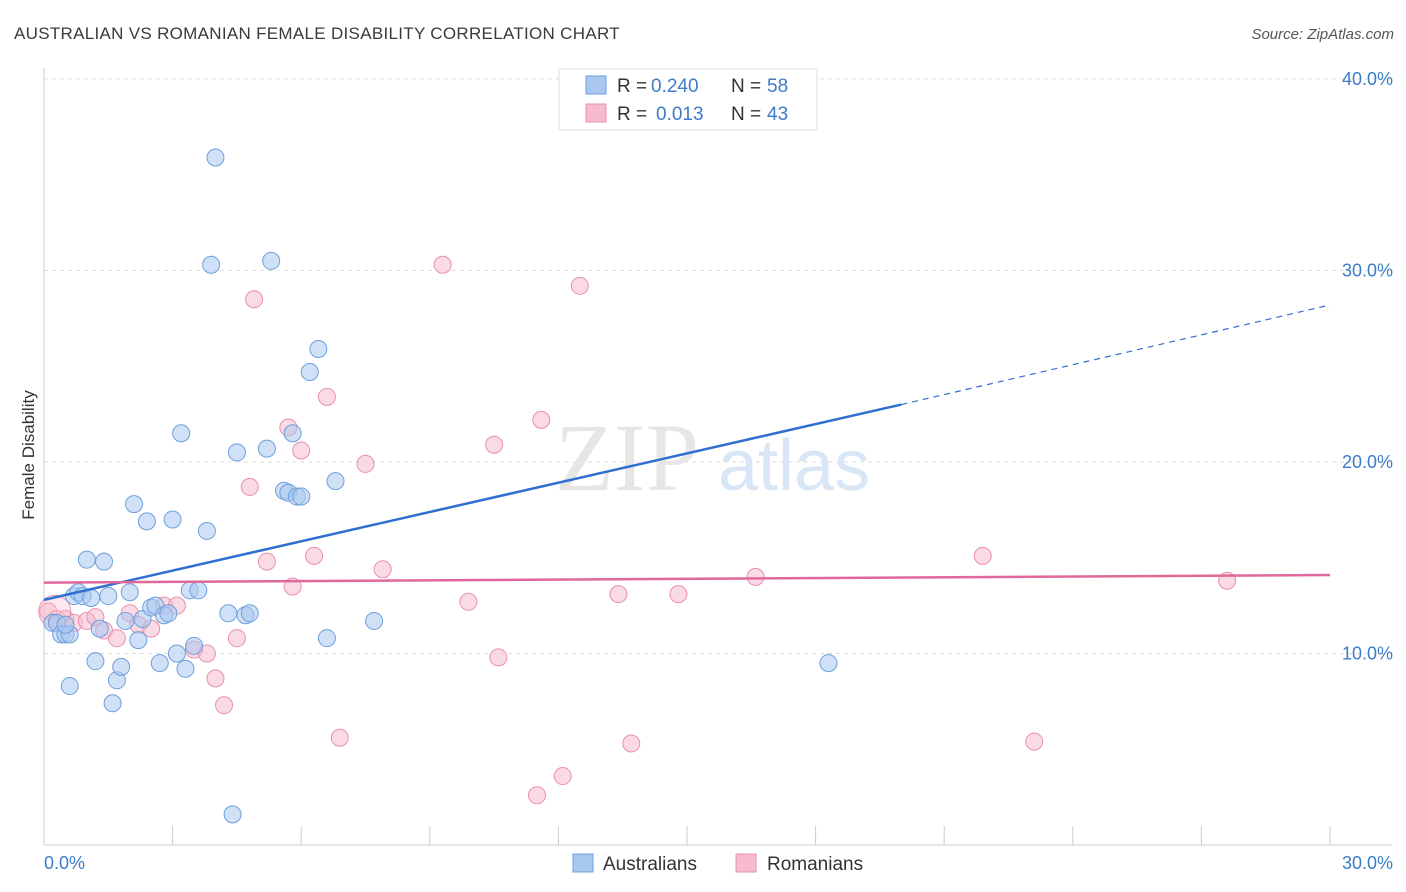 This screenshot has height=892, width=1406. What do you see at coordinates (1367, 271) in the screenshot?
I see `y-tick-label: 30.0%` at bounding box center [1367, 271].